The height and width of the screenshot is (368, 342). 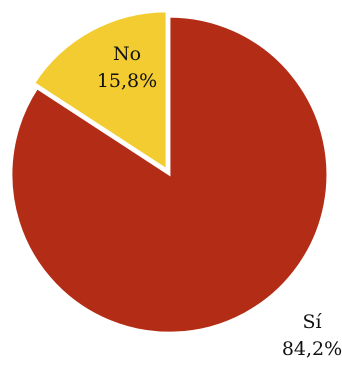 I want to click on slice-value-si: 84,2%, so click(x=312, y=349).